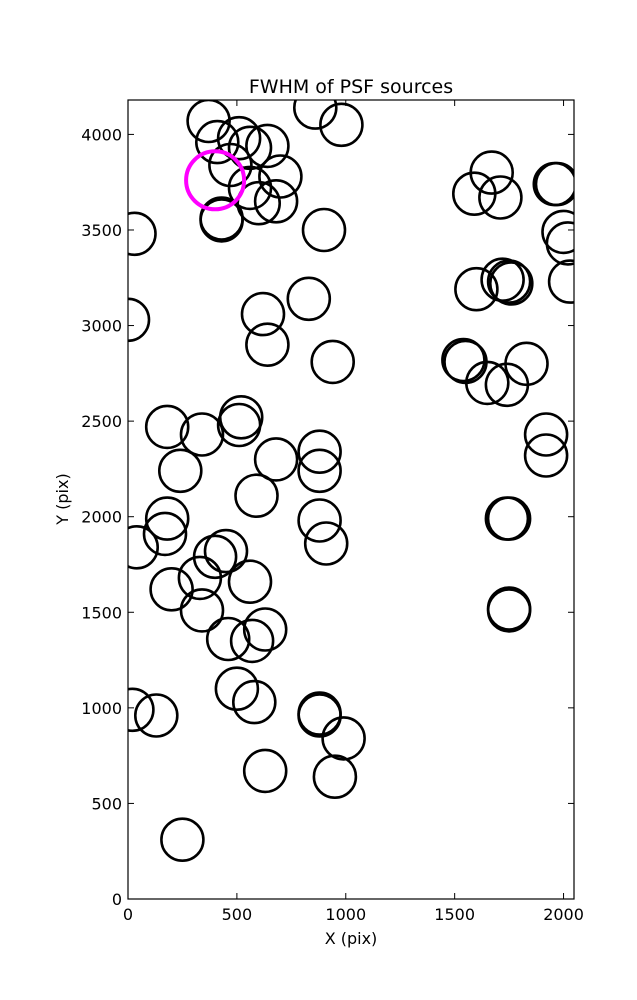 This screenshot has width=637, height=1000. I want to click on y-tick-label-5: 2500, so click(101, 421).